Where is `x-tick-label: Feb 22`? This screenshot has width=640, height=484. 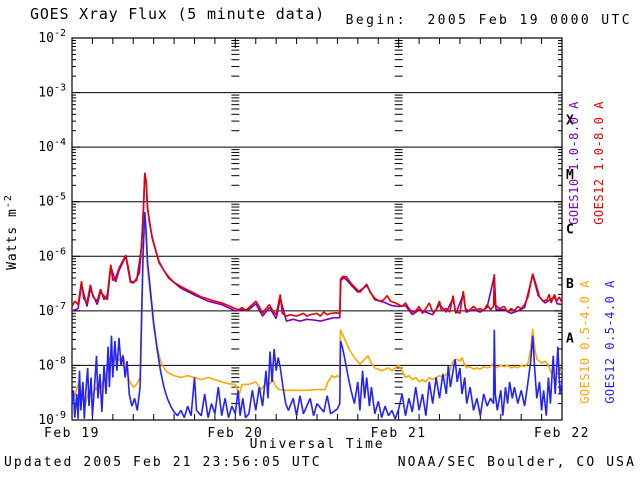 x-tick-label: Feb 22 is located at coordinates (562, 433).